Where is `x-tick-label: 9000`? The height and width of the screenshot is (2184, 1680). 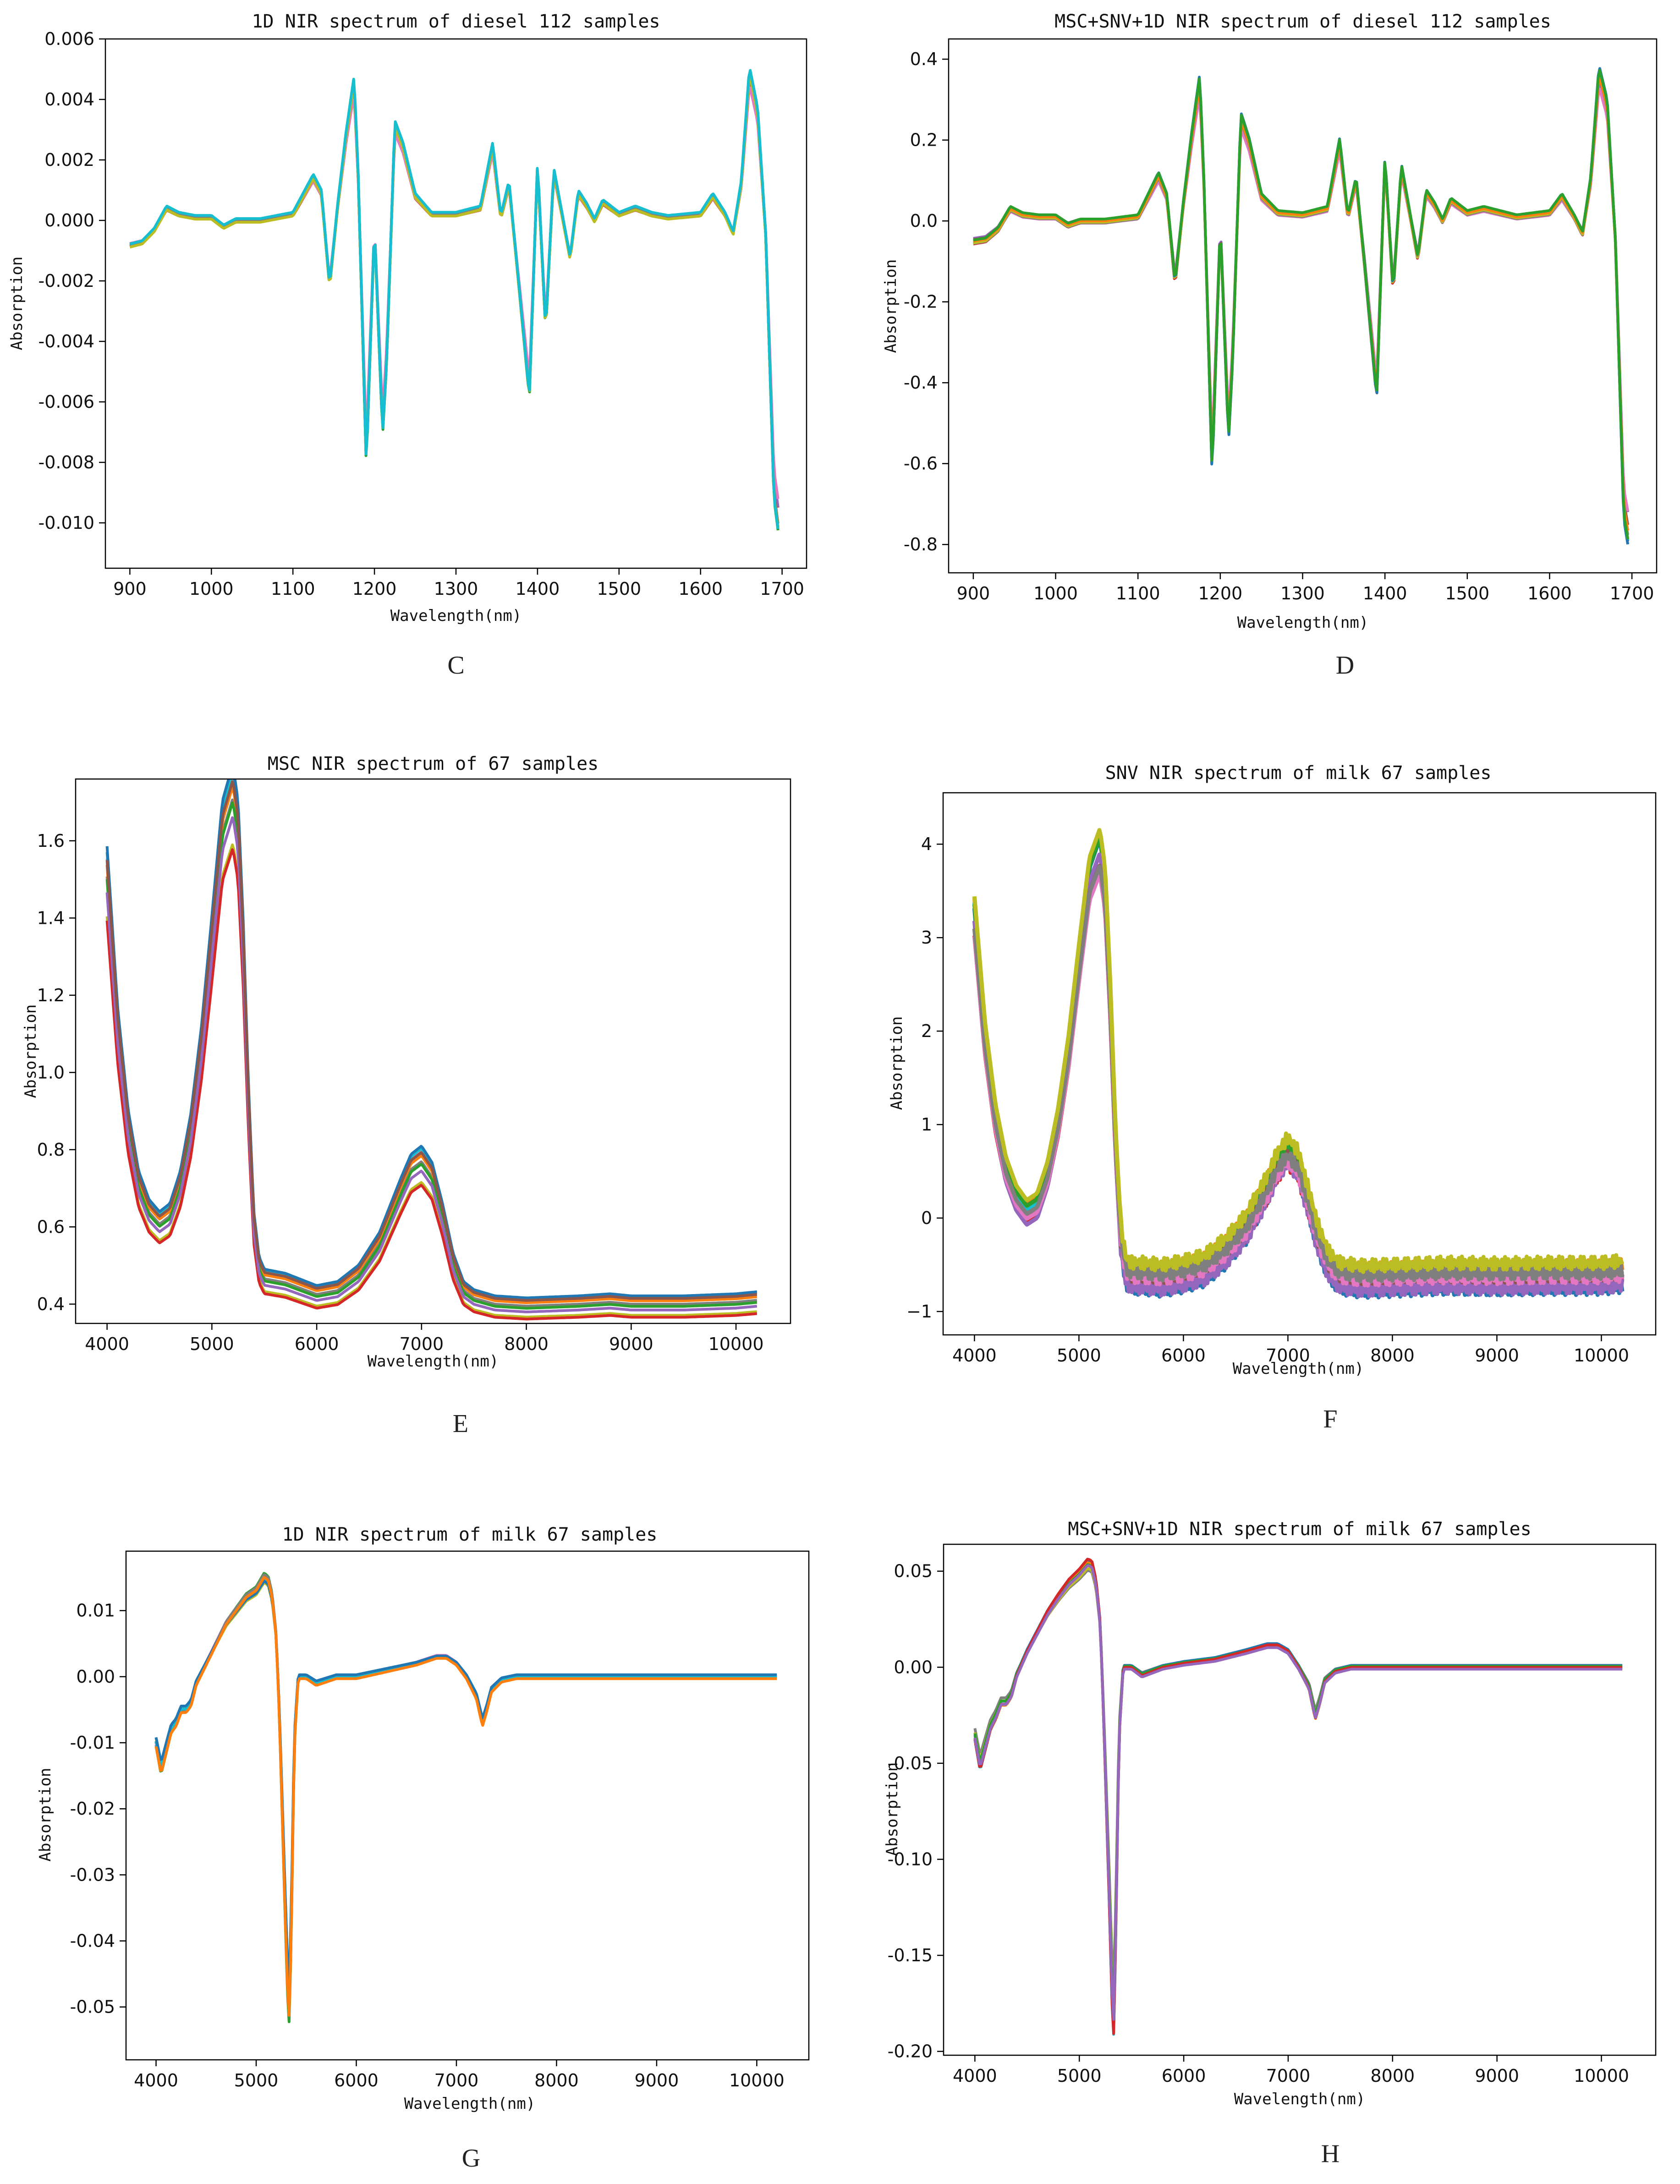
x-tick-label: 9000 is located at coordinates (657, 2080).